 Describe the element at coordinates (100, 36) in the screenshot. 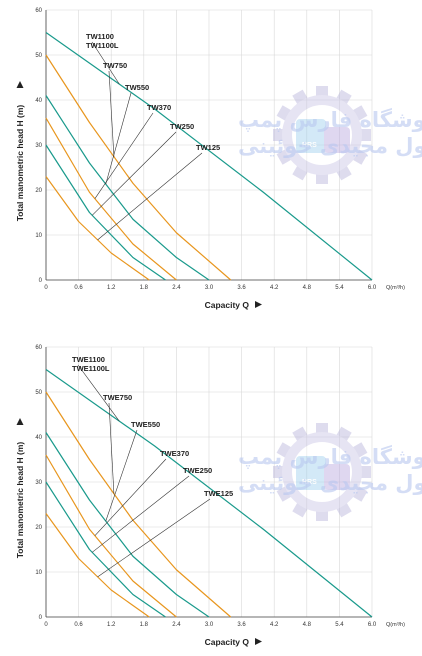

I see `curve-label: TW1100` at that location.